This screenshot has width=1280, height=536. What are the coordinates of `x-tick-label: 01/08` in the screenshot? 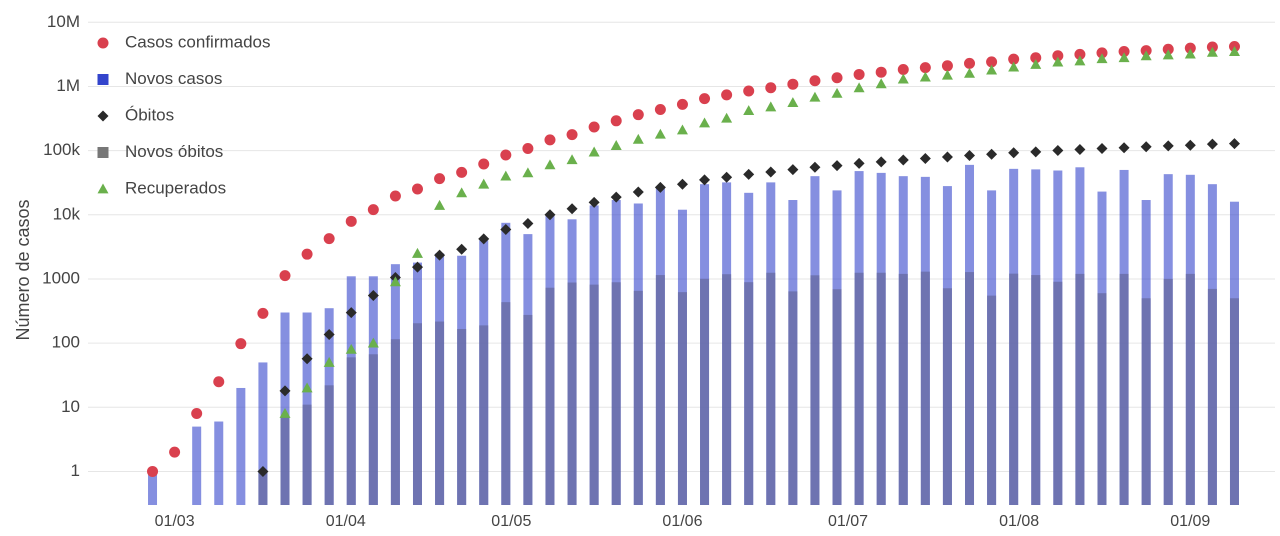 It's located at (1019, 521).